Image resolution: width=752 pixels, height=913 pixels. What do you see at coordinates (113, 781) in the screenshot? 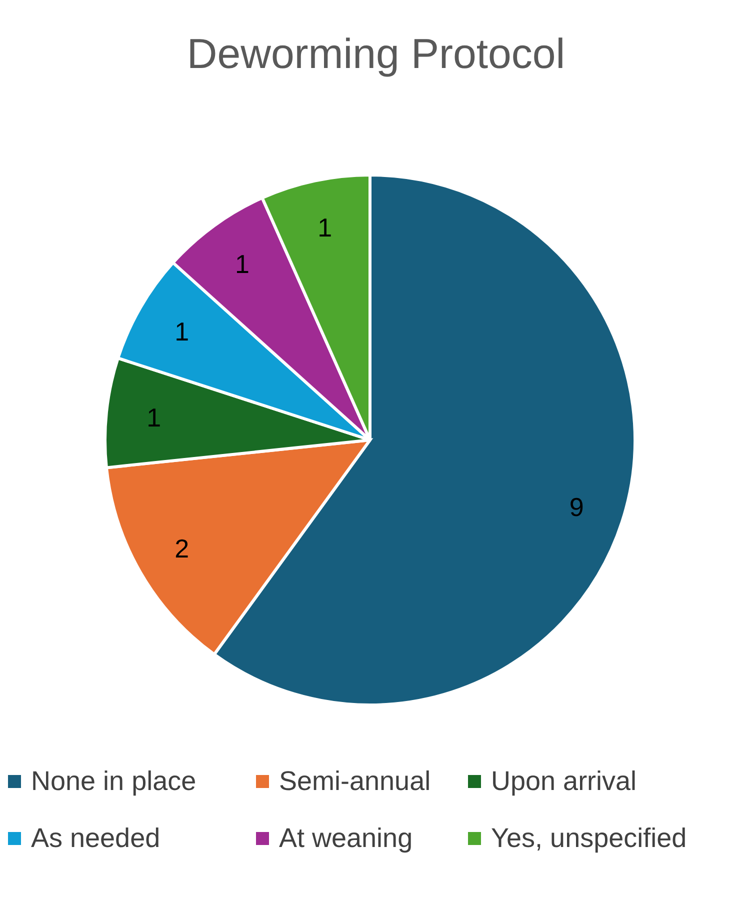
I see `legend-label: None in place` at bounding box center [113, 781].